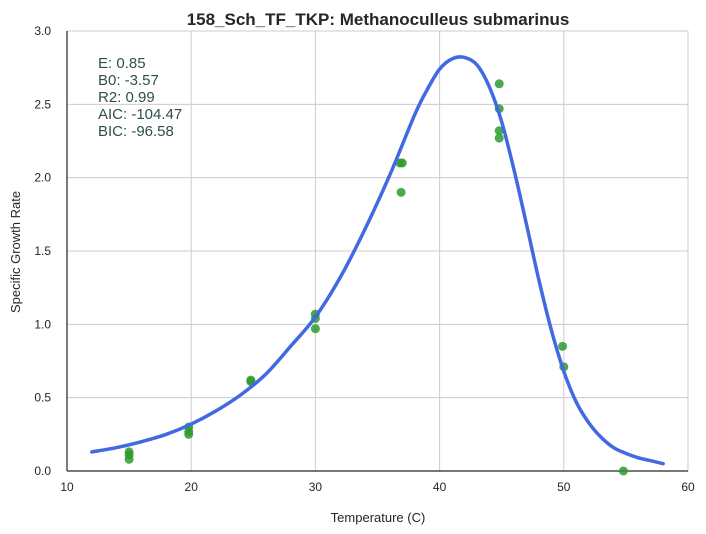 The height and width of the screenshot is (534, 706). Describe the element at coordinates (42, 31) in the screenshot. I see `y-tick-label: 3.0` at that location.